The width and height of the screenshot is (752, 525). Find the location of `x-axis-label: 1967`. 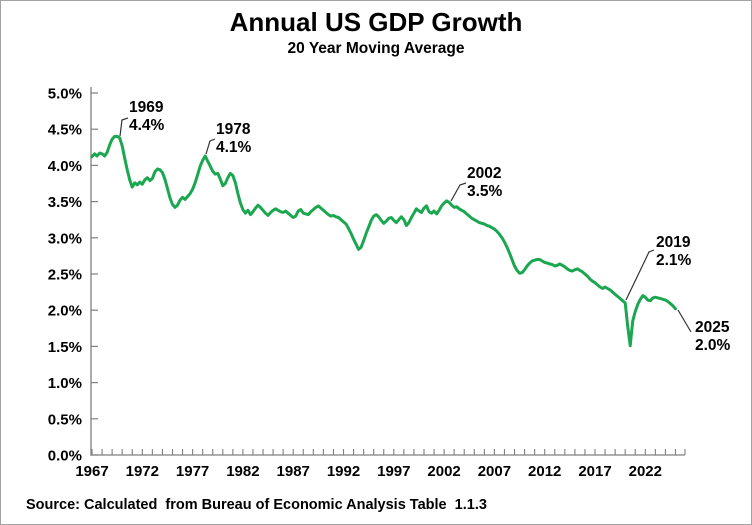

x-axis-label: 1967 is located at coordinates (91, 471).